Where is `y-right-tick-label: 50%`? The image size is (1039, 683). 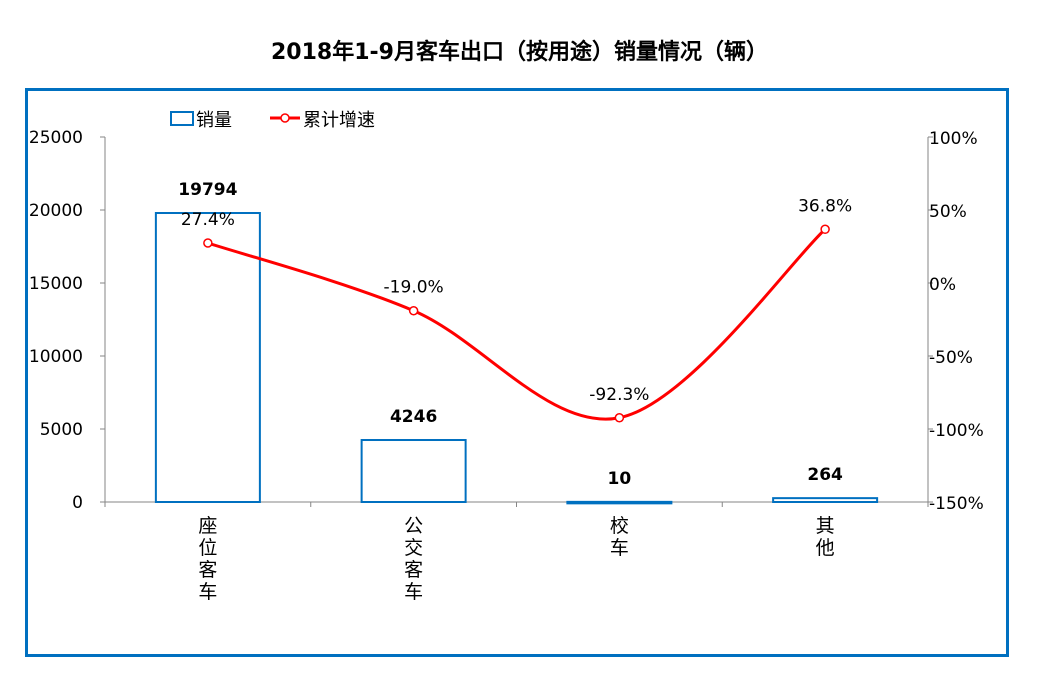
y-right-tick-label: 50% is located at coordinates (948, 212).